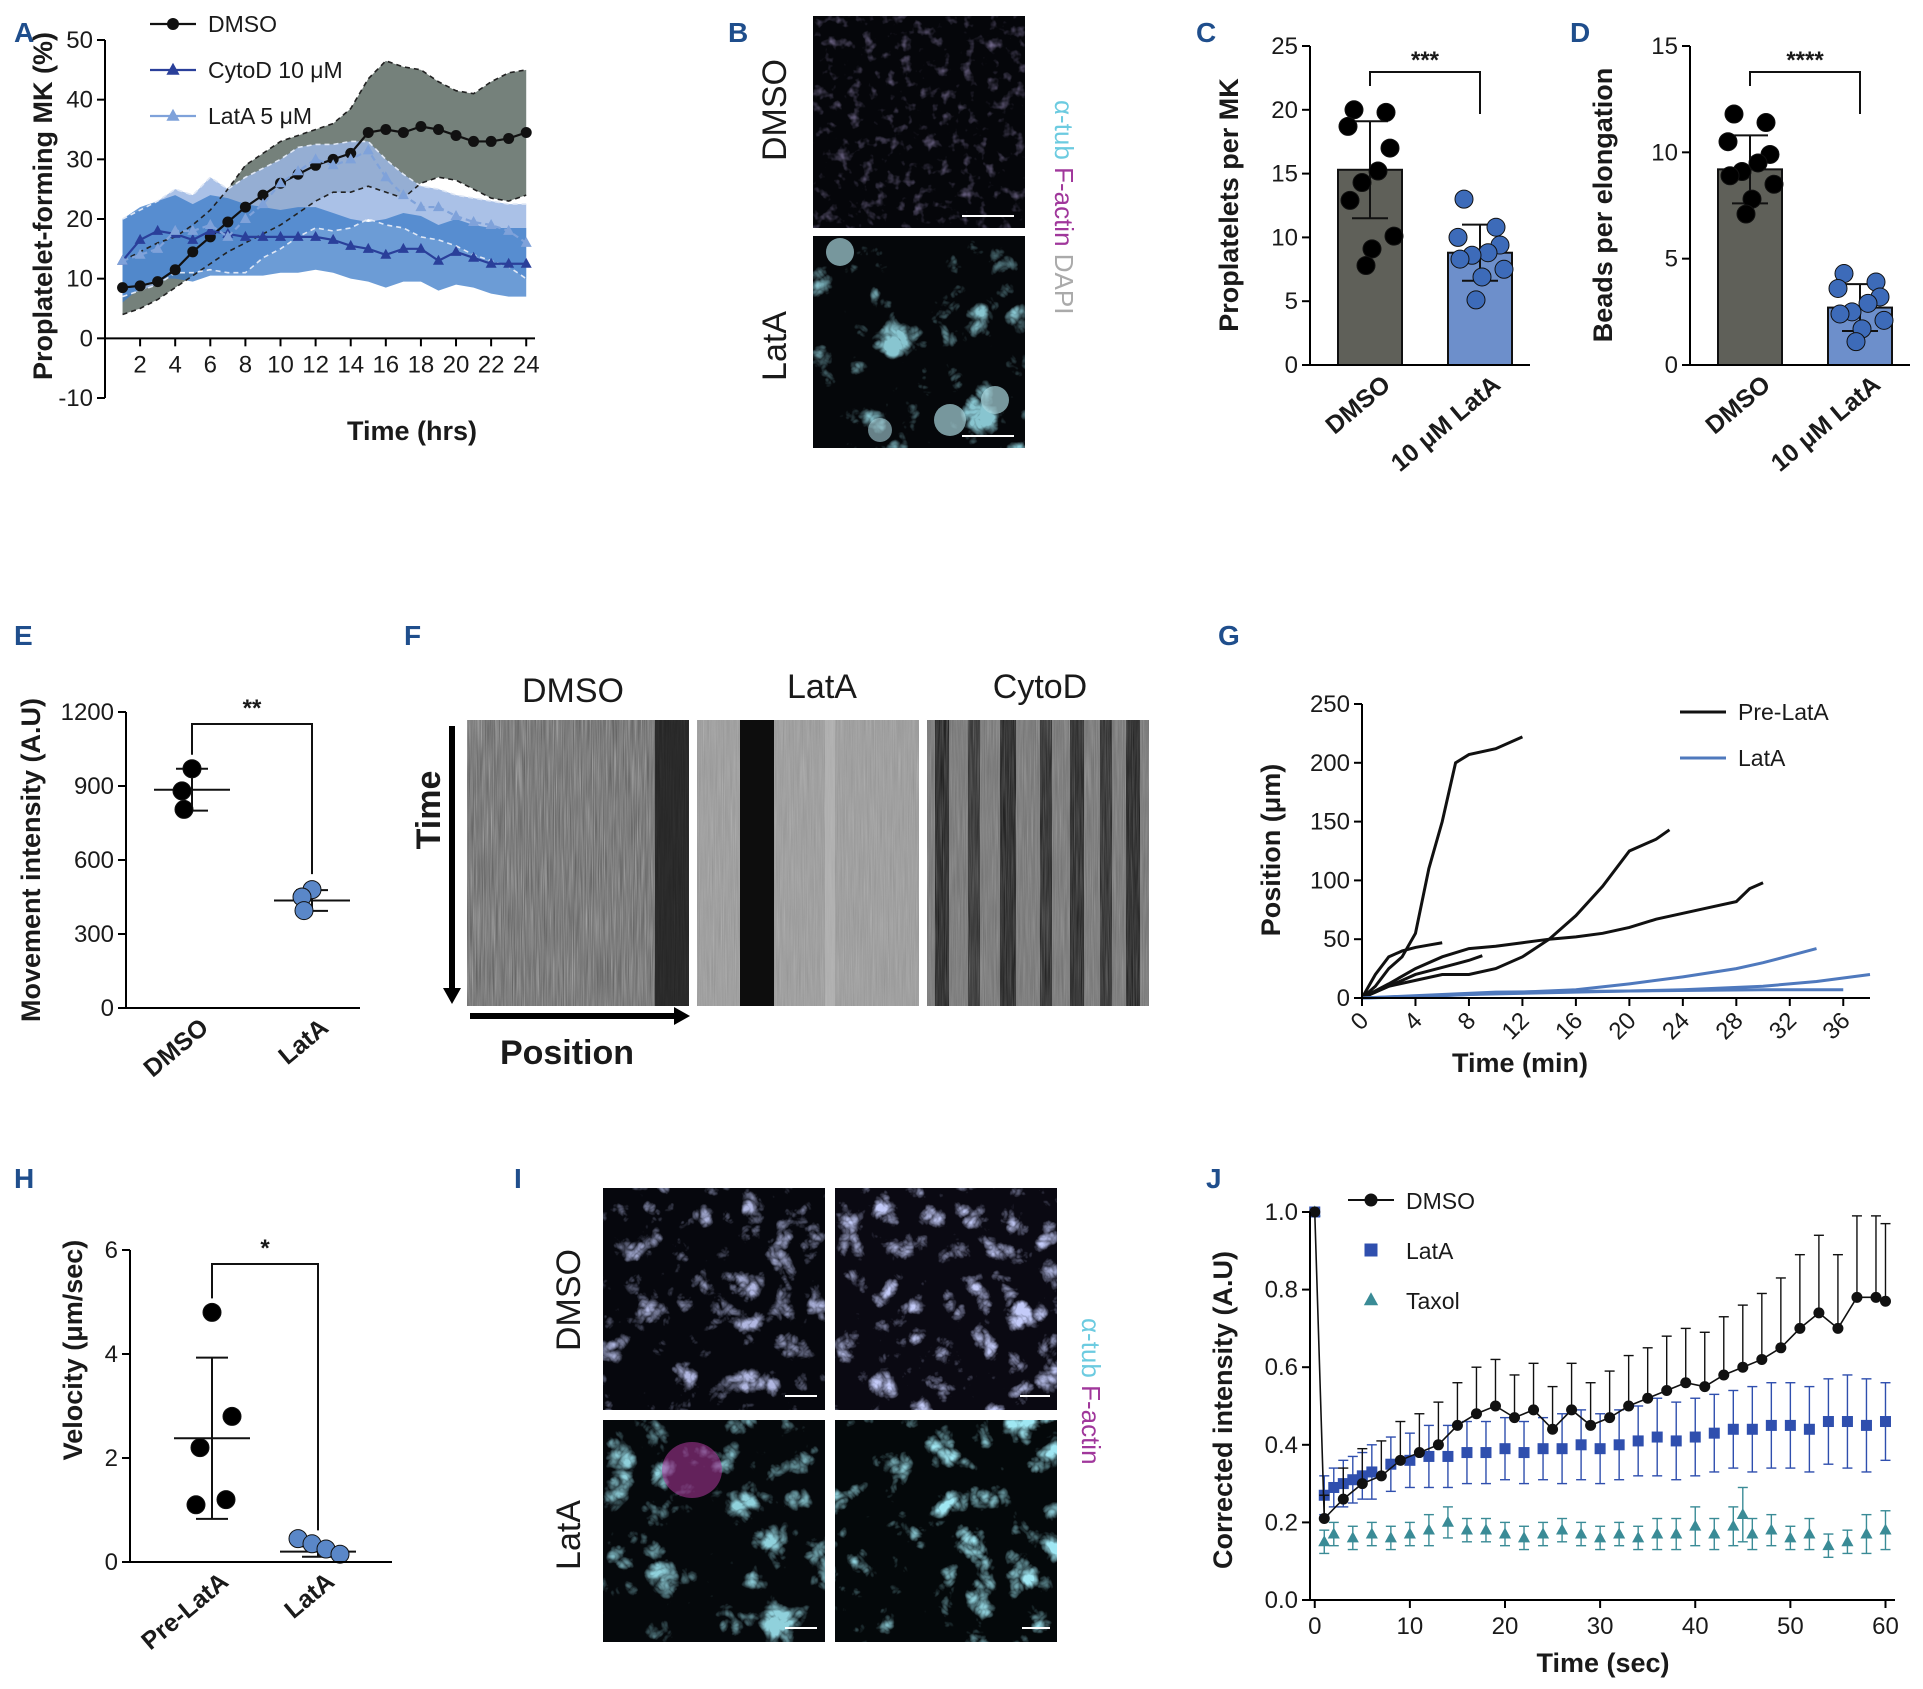 The height and width of the screenshot is (1689, 1923). I want to click on y-tick-label: 6, so click(111, 1250).